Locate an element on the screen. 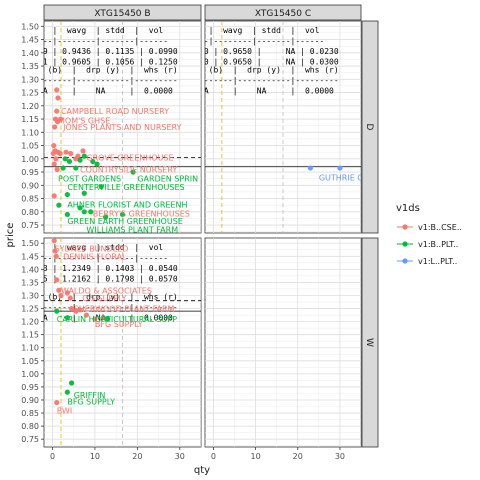  point-label: GREEN EARTH GREENHOUSE is located at coordinates (124, 221).